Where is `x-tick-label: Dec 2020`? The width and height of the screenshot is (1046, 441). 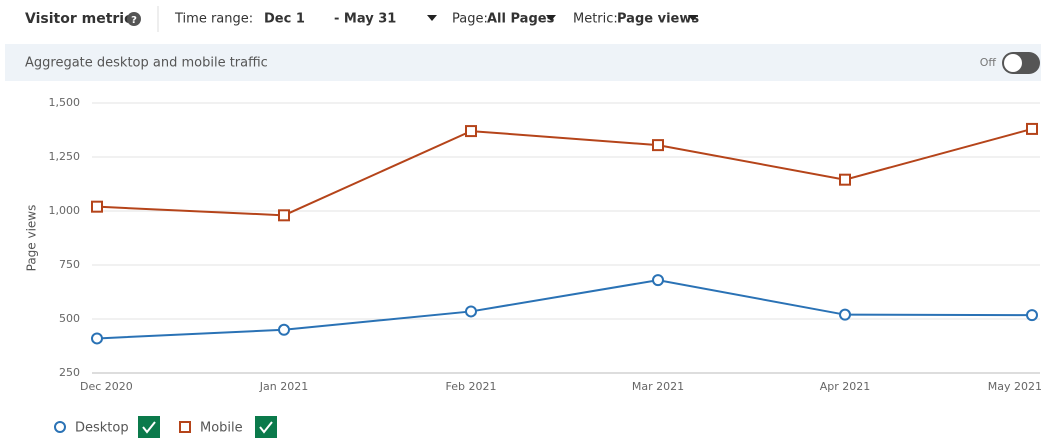 x-tick-label: Dec 2020 is located at coordinates (106, 386).